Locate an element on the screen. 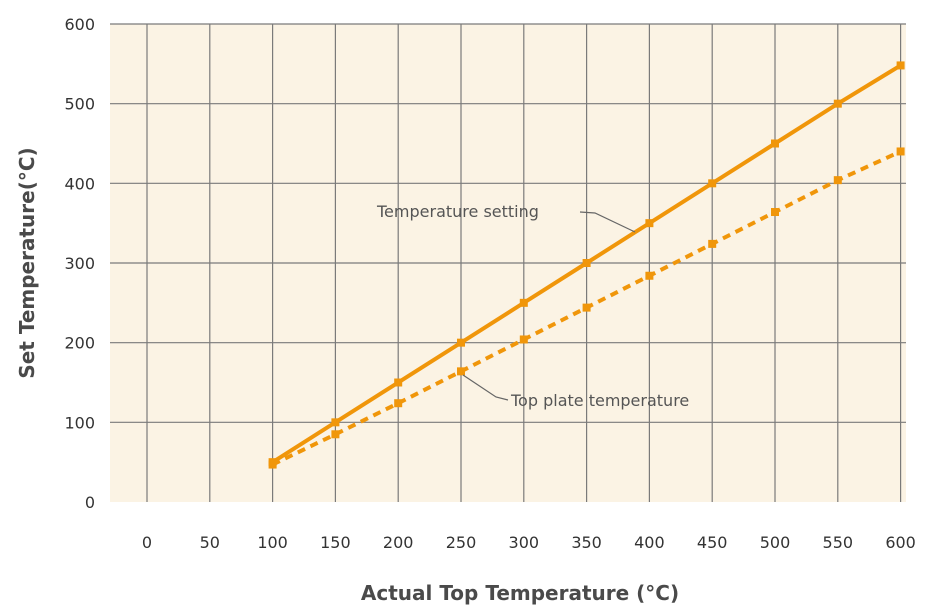 This screenshot has height=609, width=930. annotation-top-plate-temperature: Top plate temperature is located at coordinates (599, 400).